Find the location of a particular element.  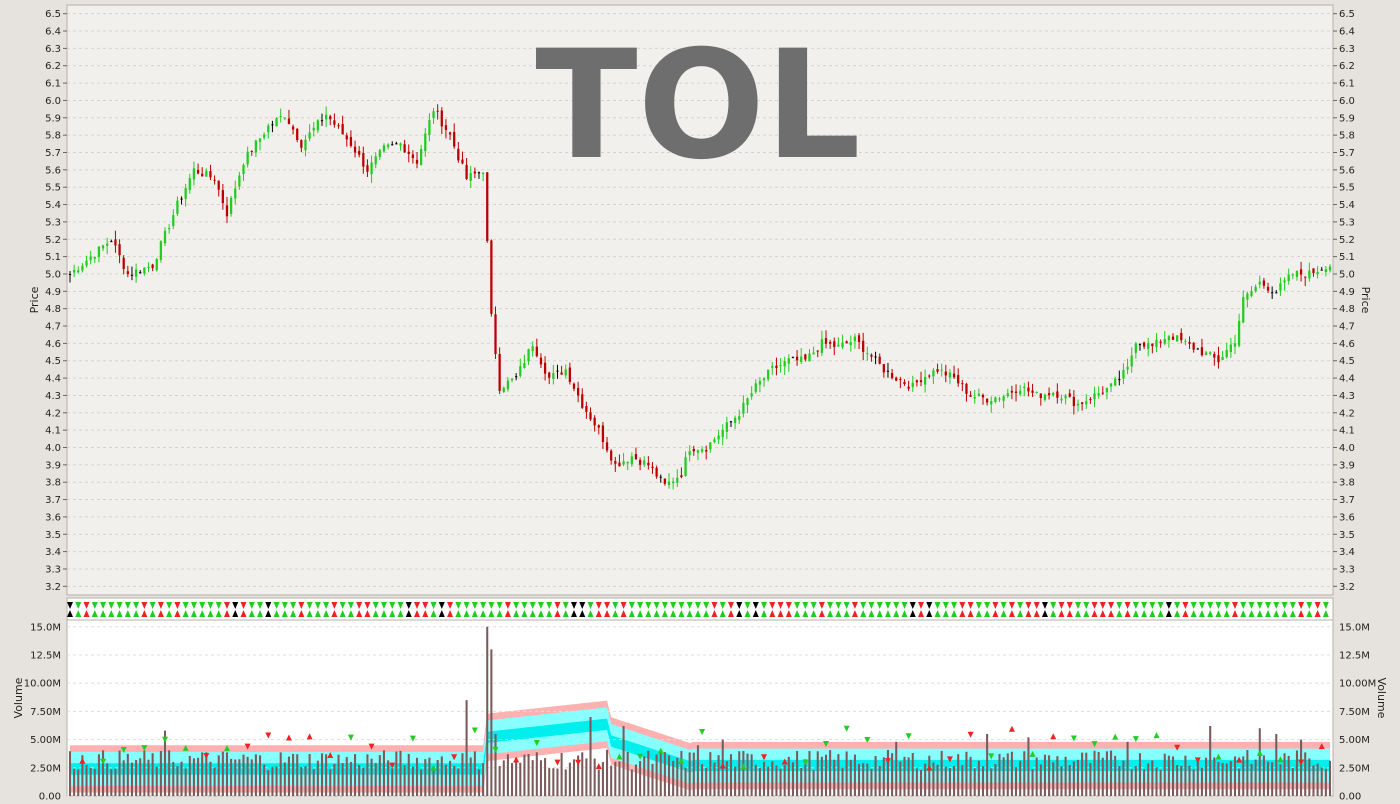

volume-tick-label: 10.00M is located at coordinates (1357, 684).